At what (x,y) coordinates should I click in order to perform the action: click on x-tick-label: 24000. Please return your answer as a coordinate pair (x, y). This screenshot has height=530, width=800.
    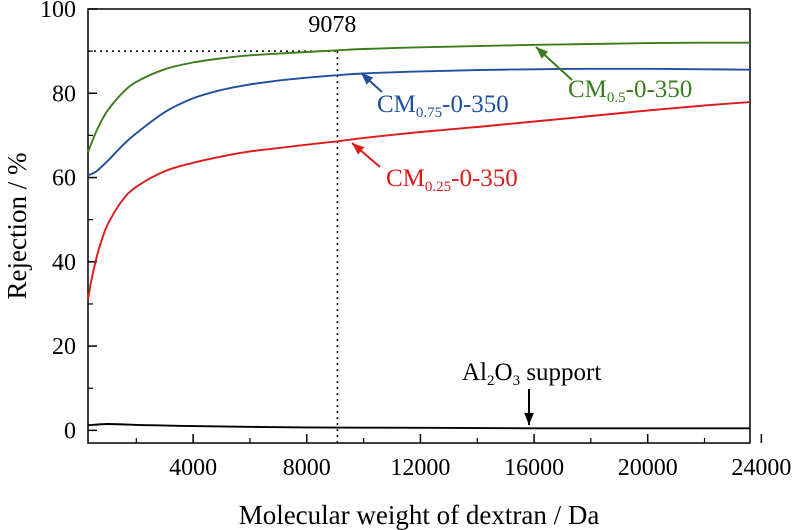
    Looking at the image, I should click on (761, 468).